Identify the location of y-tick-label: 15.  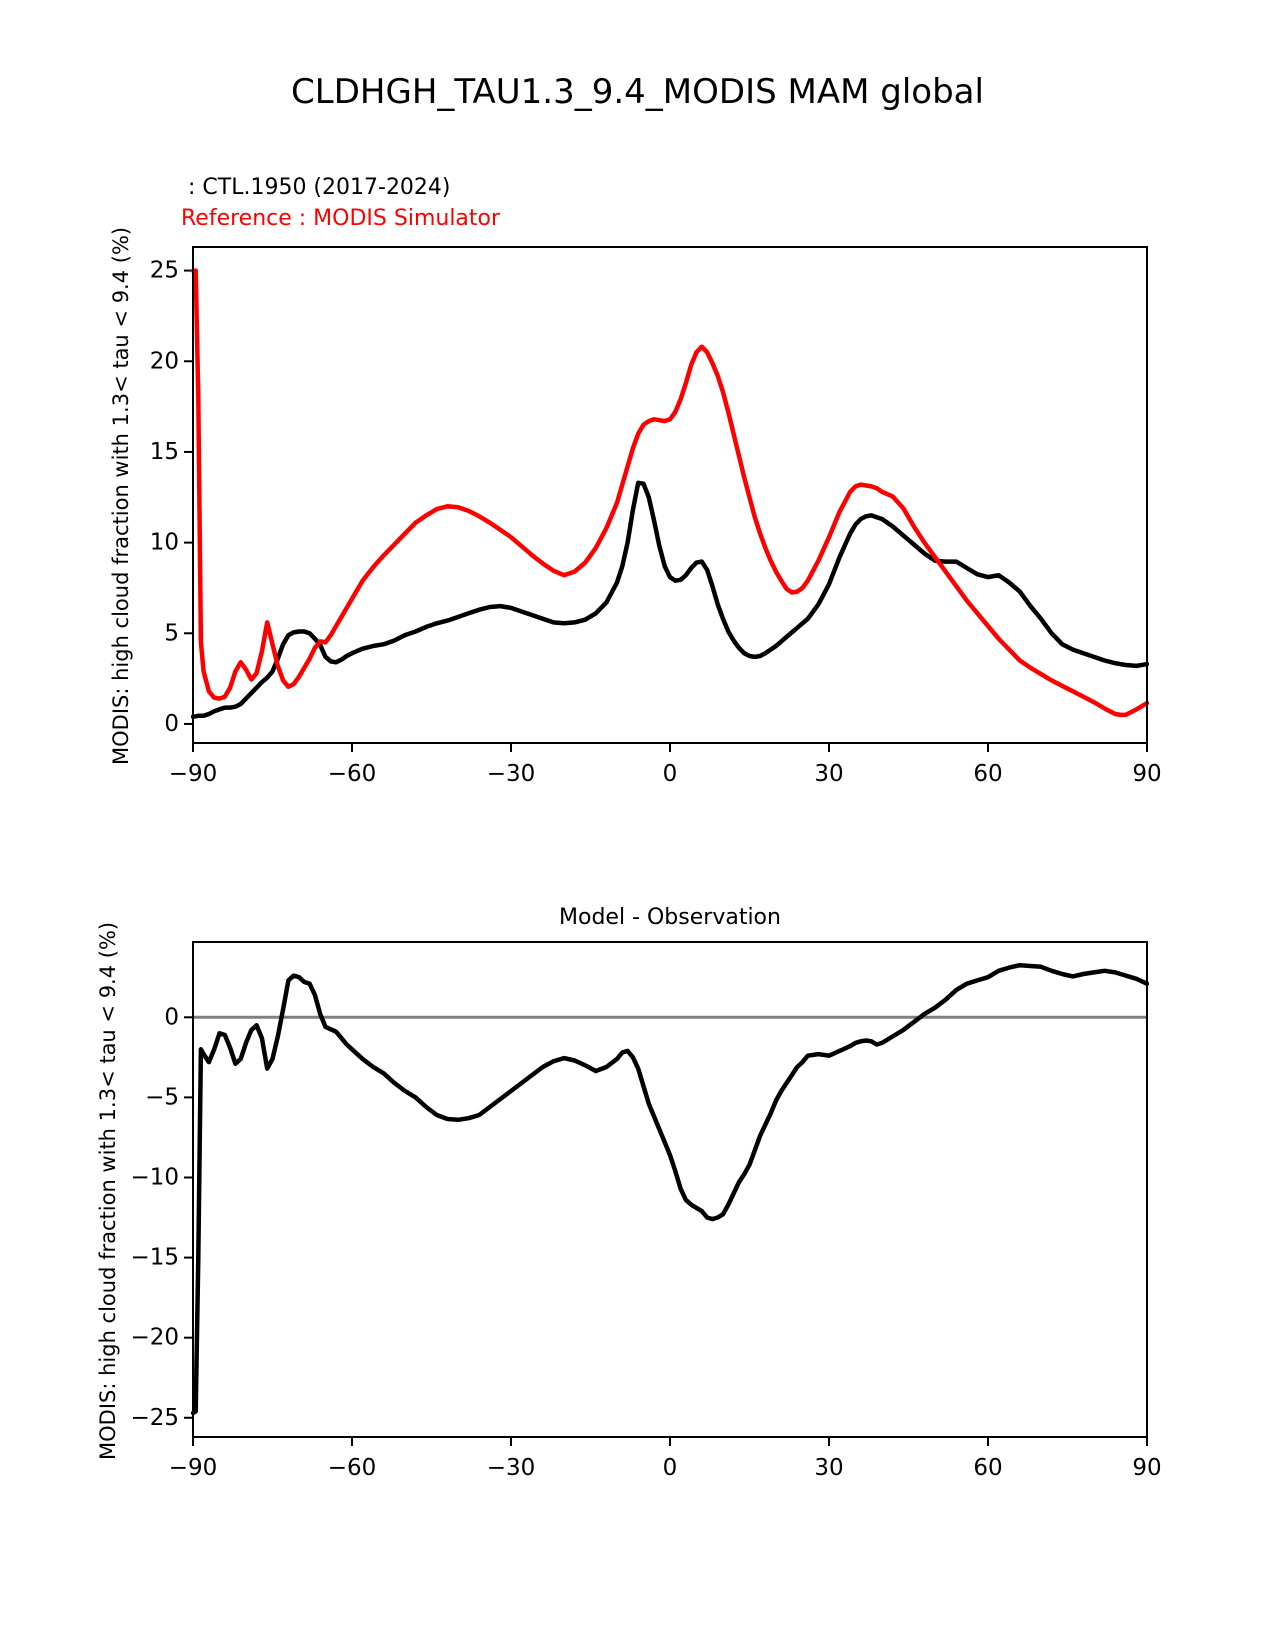
(164, 452).